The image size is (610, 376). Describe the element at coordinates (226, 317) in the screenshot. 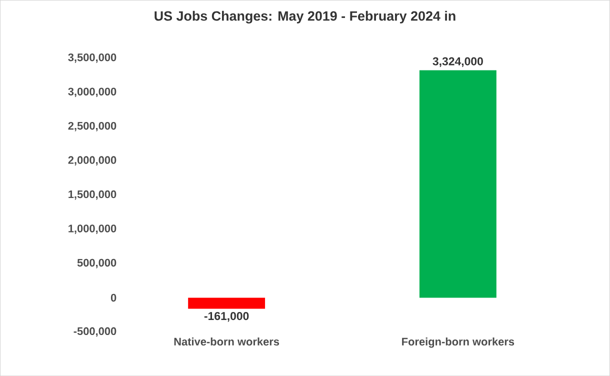

I see `data-label: -161,000` at that location.